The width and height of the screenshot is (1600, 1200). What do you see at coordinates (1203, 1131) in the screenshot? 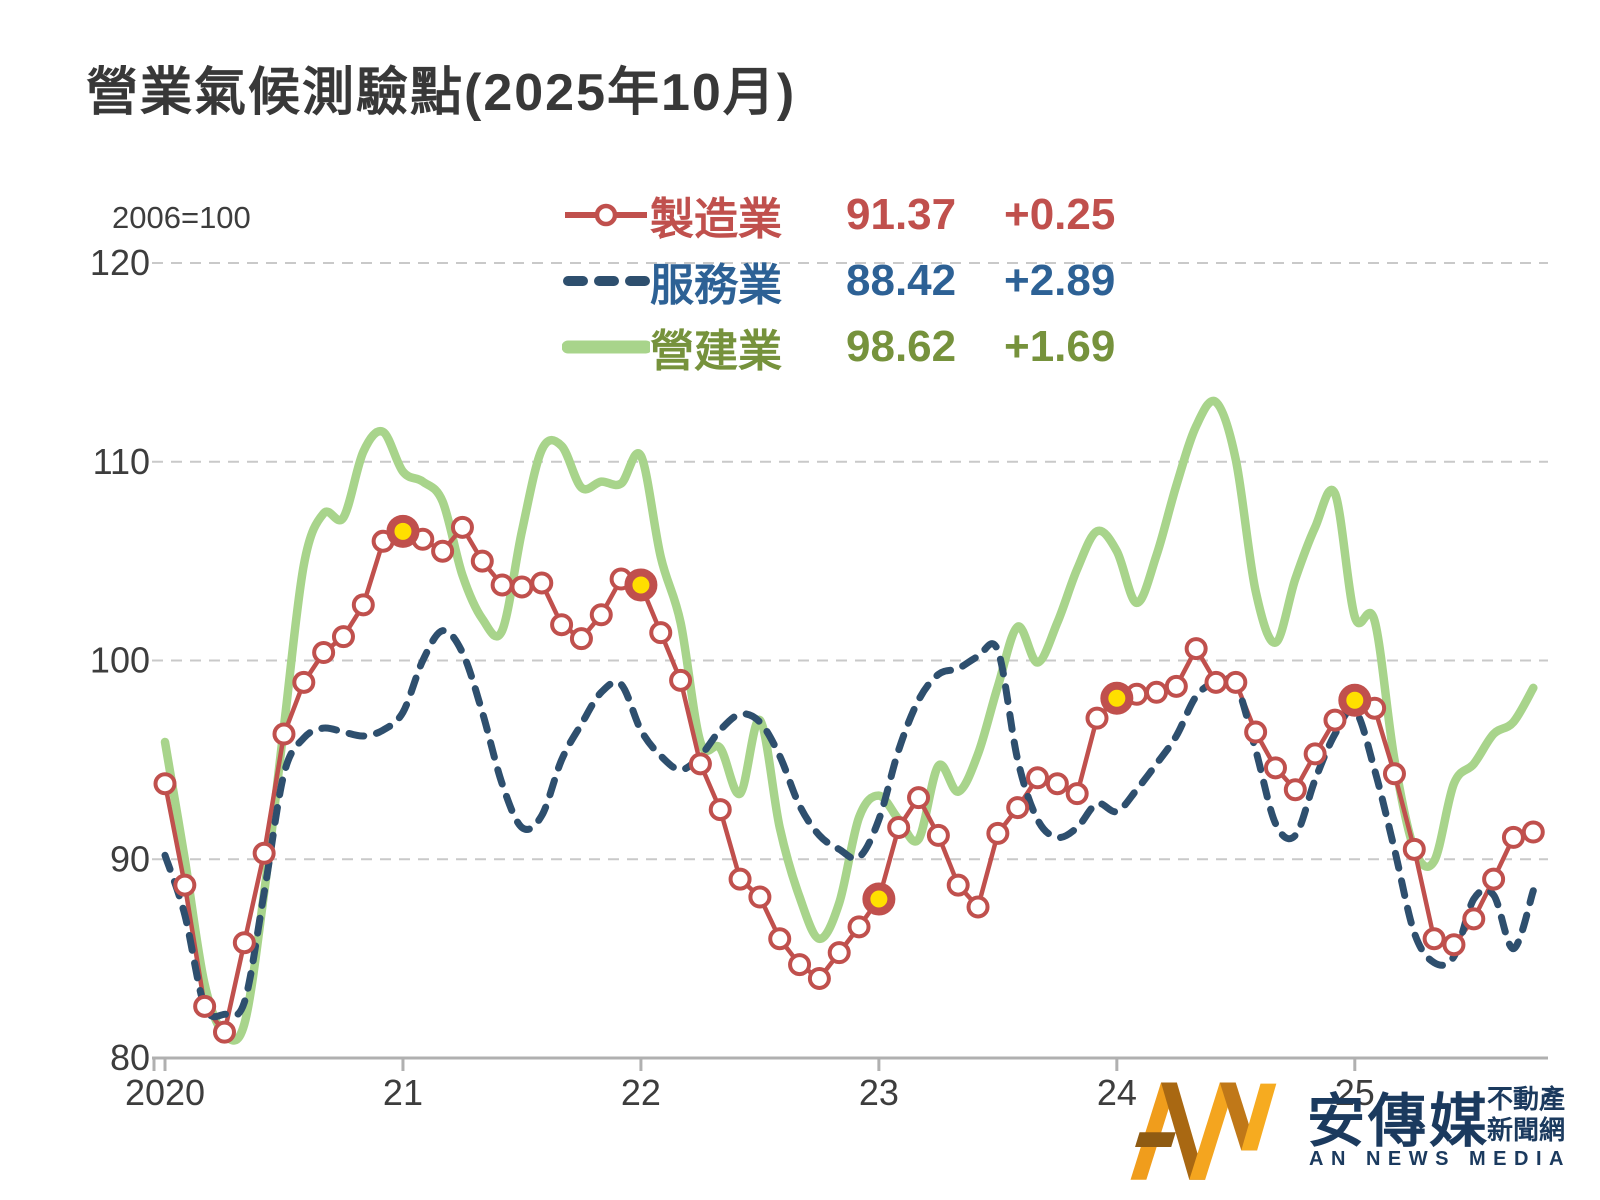
I see `an-monogram-icon` at bounding box center [1203, 1131].